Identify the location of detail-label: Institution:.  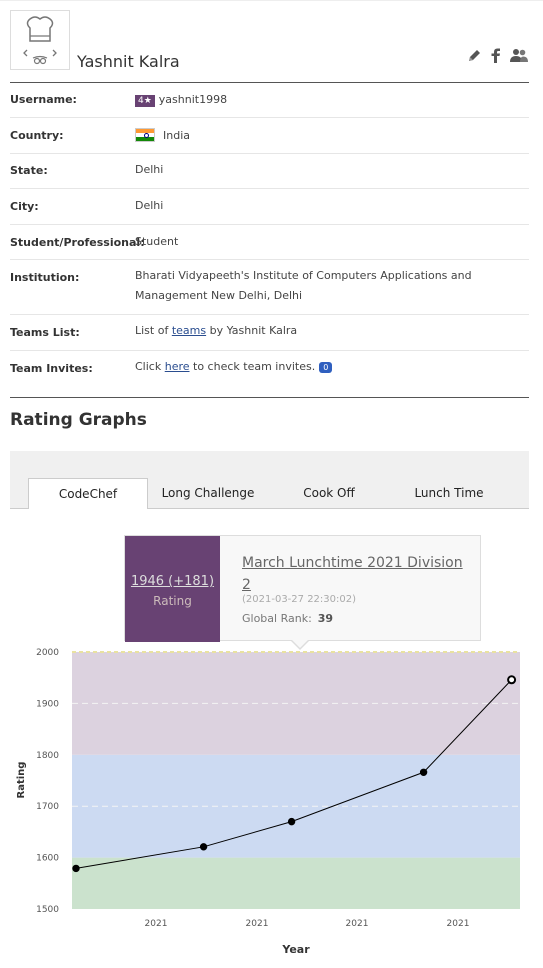
(45, 277).